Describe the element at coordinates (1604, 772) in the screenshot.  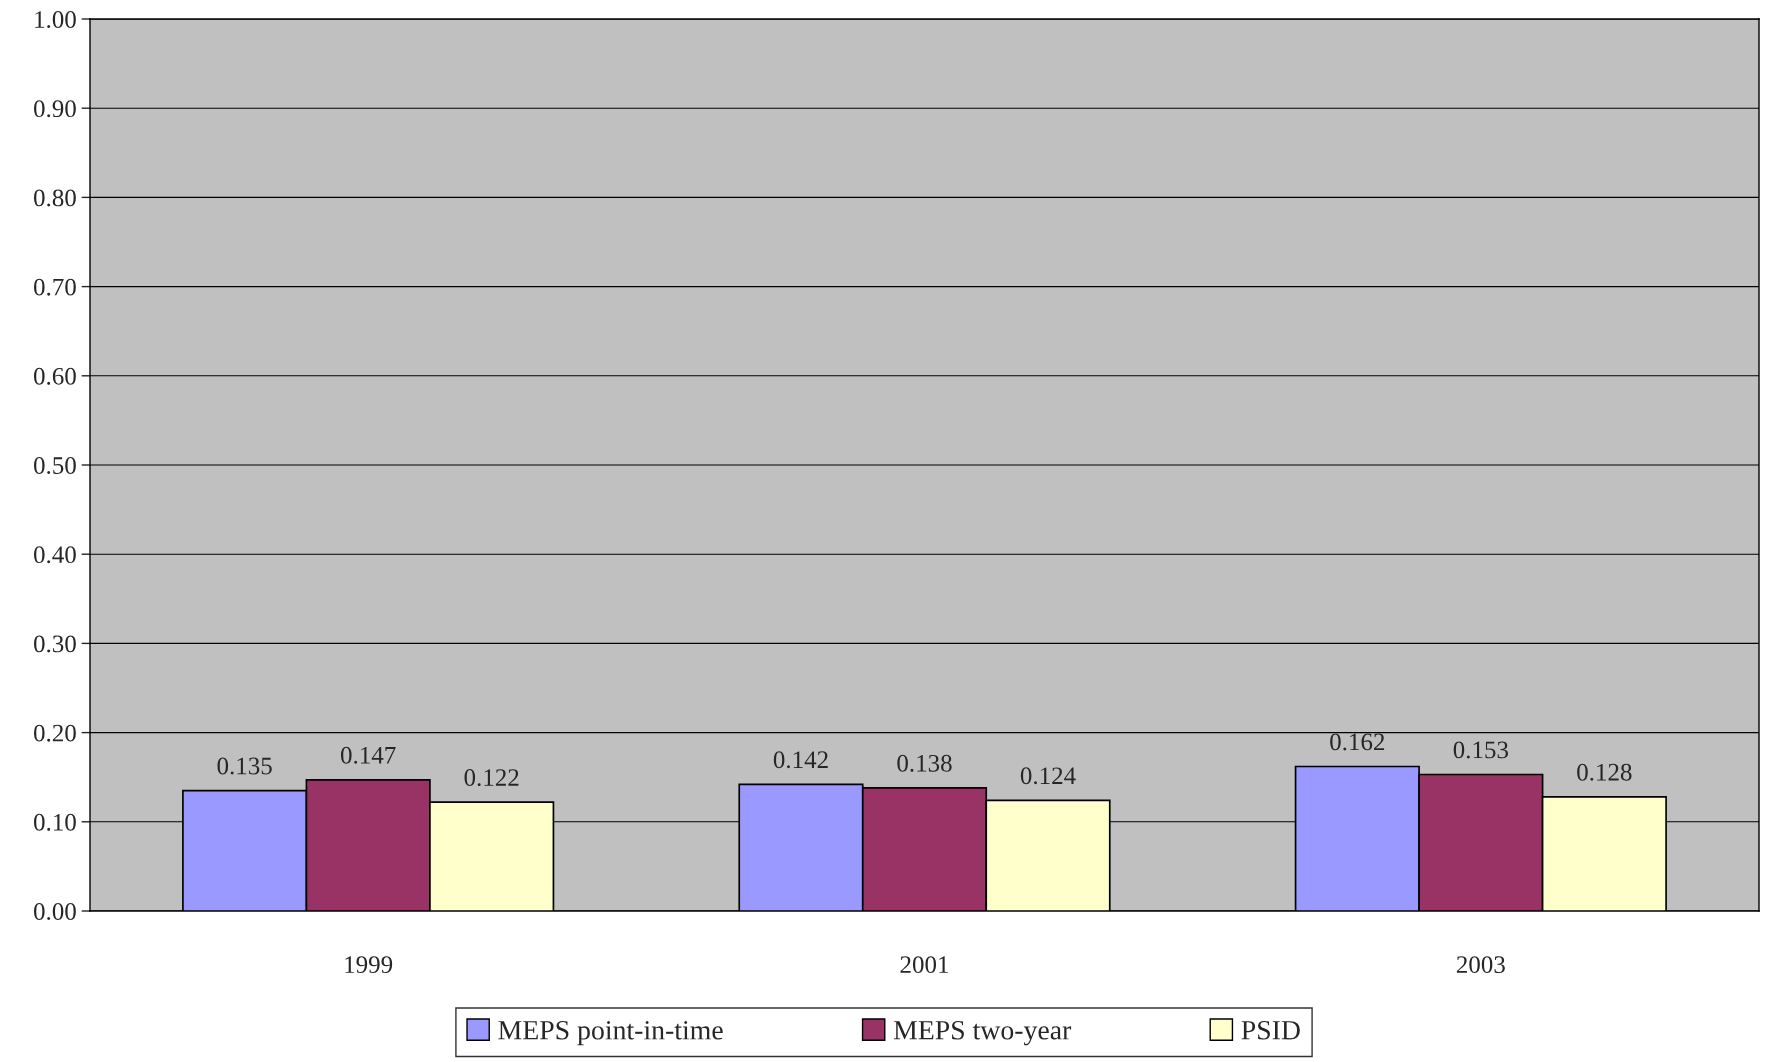
I see `data-label: 0.128` at that location.